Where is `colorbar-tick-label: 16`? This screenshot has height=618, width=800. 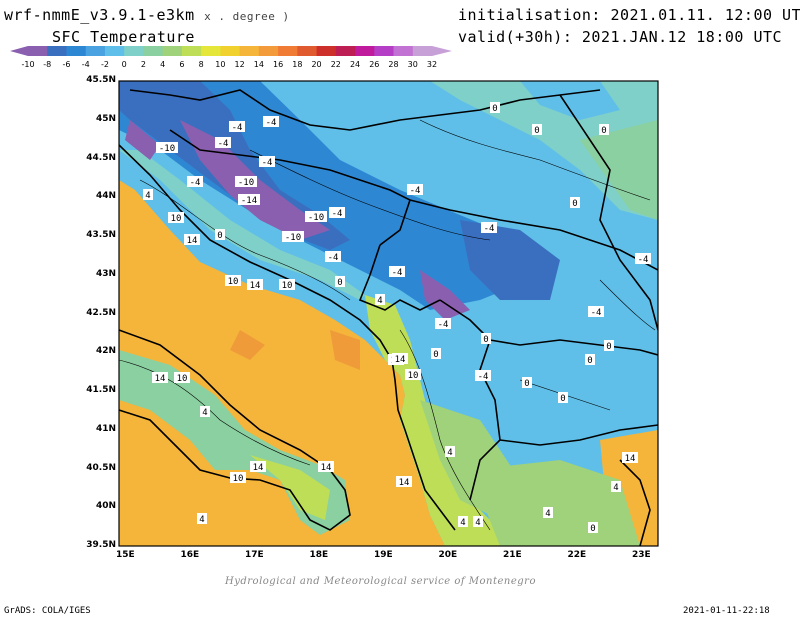 colorbar-tick-label: 16 is located at coordinates (278, 64).